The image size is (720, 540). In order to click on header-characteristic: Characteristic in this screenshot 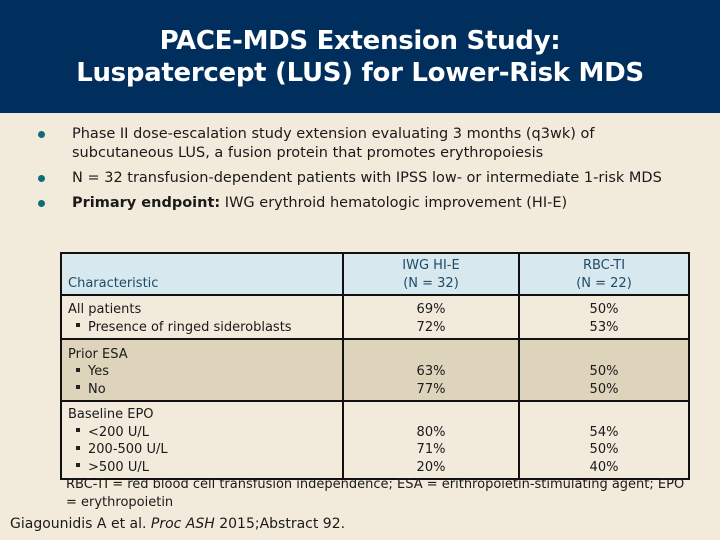, I will do `click(202, 274)`.